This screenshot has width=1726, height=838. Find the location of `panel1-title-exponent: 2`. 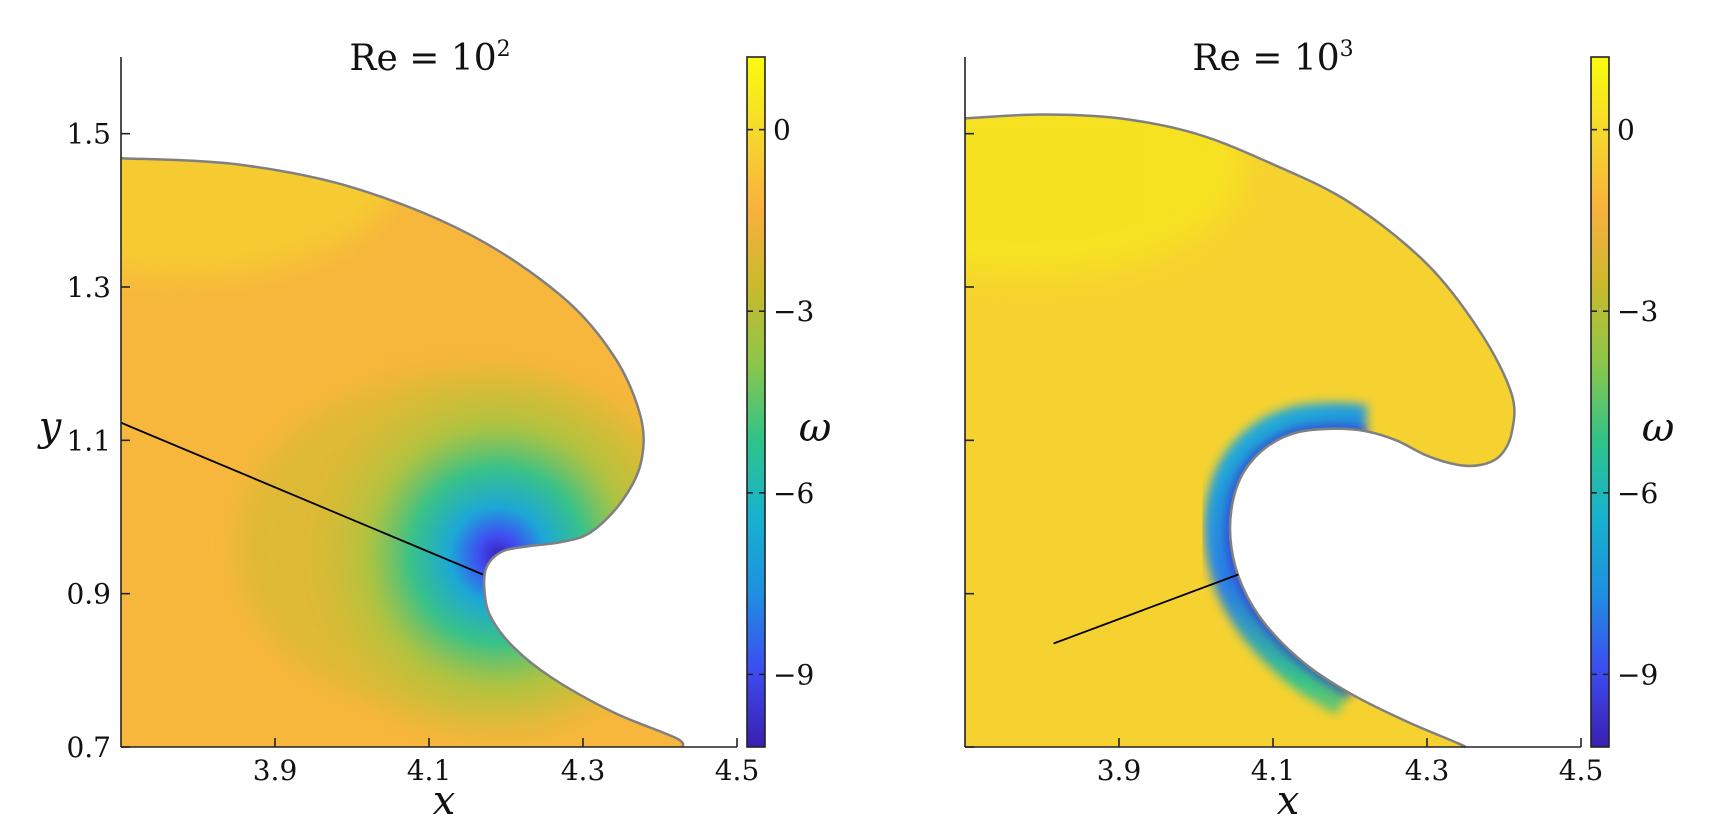

panel1-title-exponent: 2 is located at coordinates (504, 49).